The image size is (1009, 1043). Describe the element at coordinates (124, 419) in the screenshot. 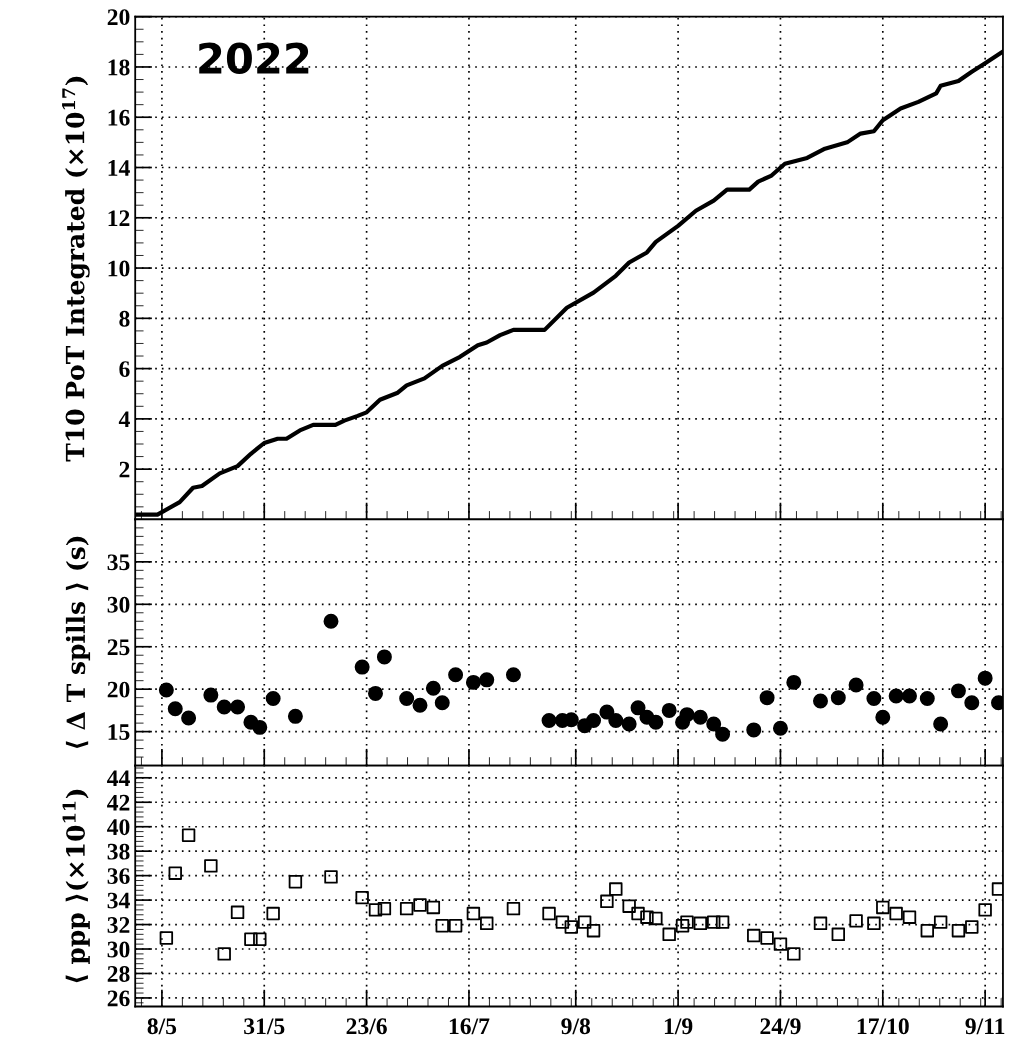

I see `y-tick-label: 4` at that location.